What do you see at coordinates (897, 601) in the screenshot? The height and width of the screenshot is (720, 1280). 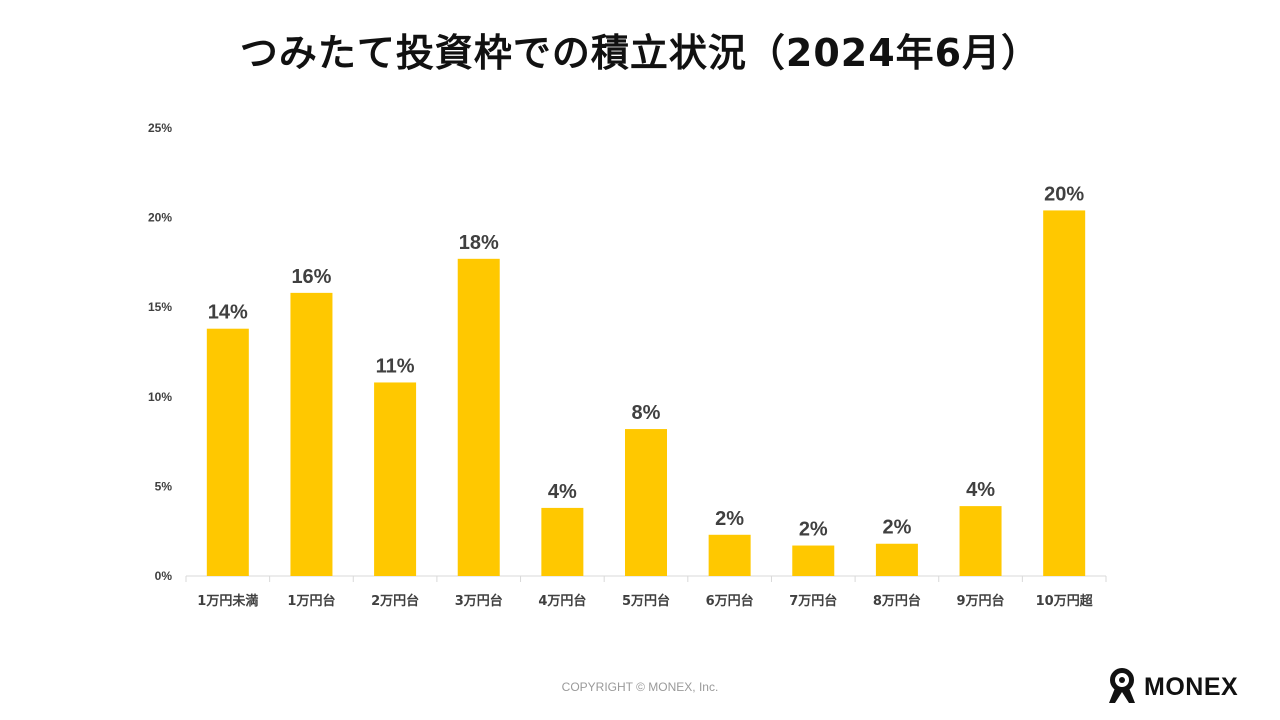 I see `x-tick-label: 8万円台` at bounding box center [897, 601].